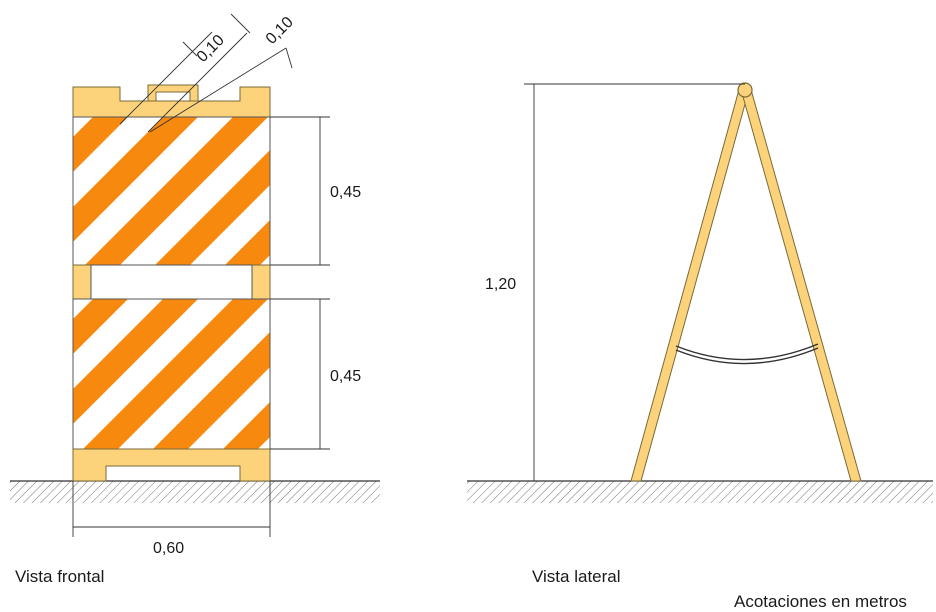 This screenshot has width=936, height=612. What do you see at coordinates (800, 283) in the screenshot?
I see `right-leg` at bounding box center [800, 283].